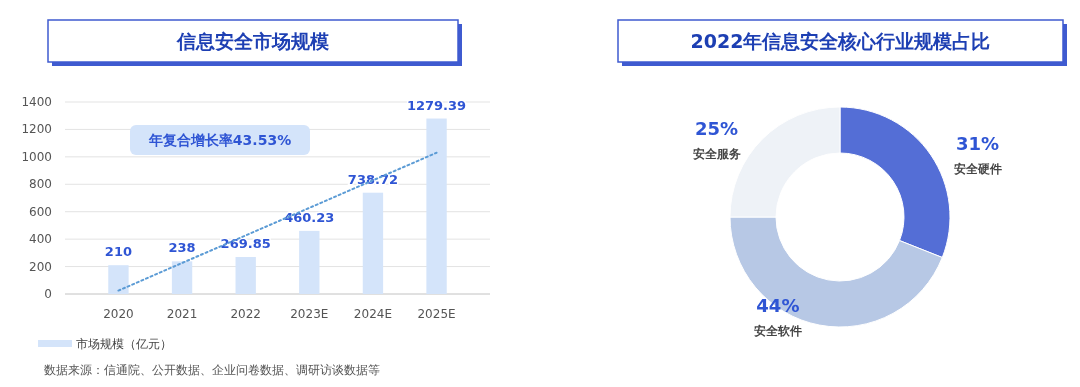 This screenshot has height=387, width=1080. What do you see at coordinates (48, 294) in the screenshot?
I see `y-tick-label: 0` at bounding box center [48, 294].